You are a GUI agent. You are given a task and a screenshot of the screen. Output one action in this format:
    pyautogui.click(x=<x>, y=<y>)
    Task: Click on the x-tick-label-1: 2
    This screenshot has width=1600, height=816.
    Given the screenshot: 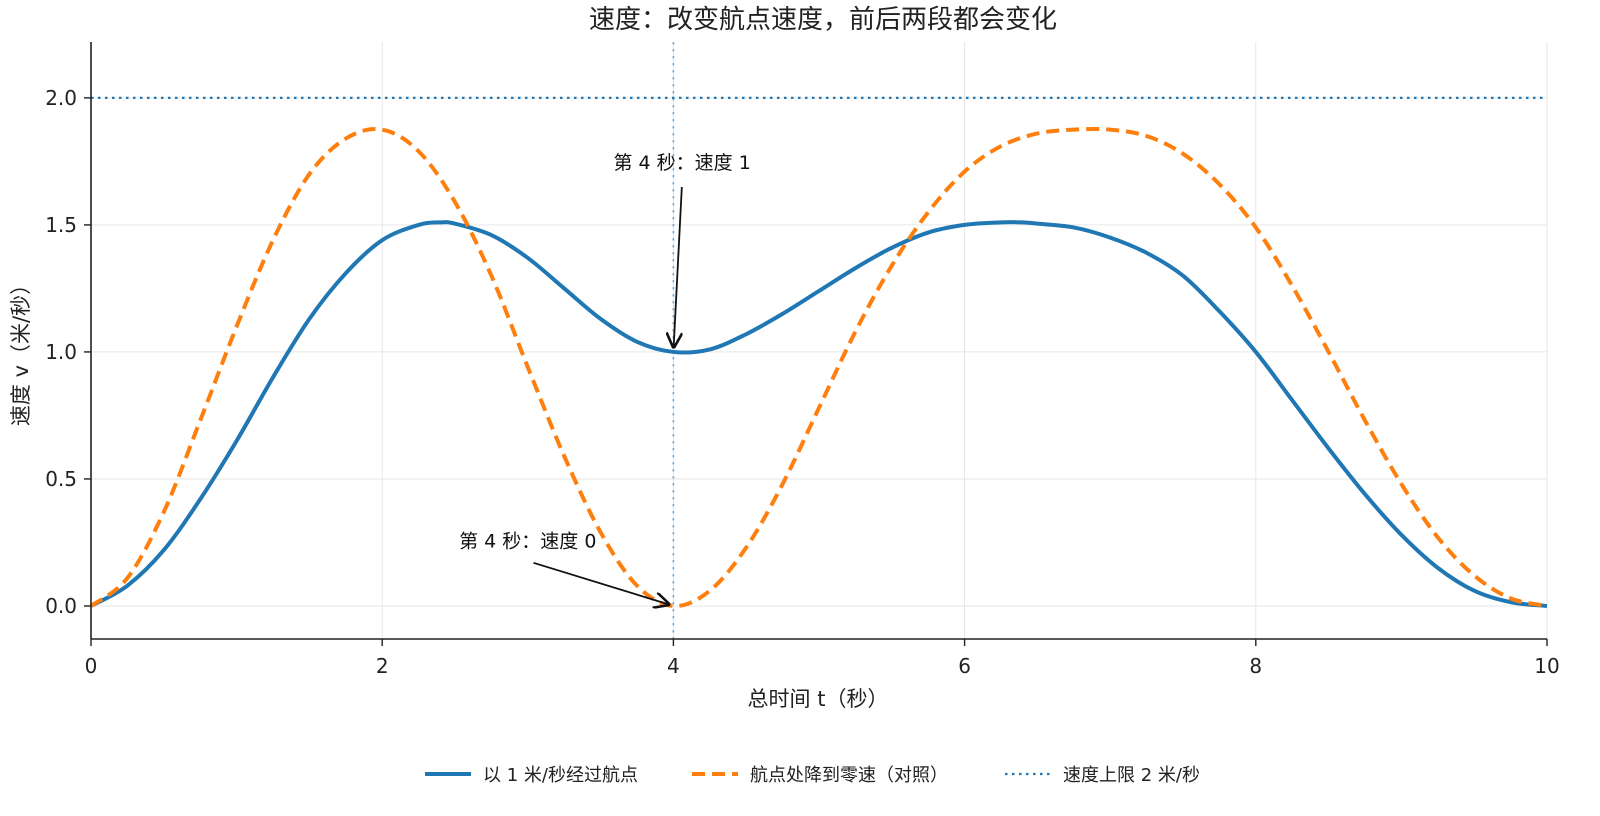 What is the action you would take?
    pyautogui.click(x=382, y=666)
    